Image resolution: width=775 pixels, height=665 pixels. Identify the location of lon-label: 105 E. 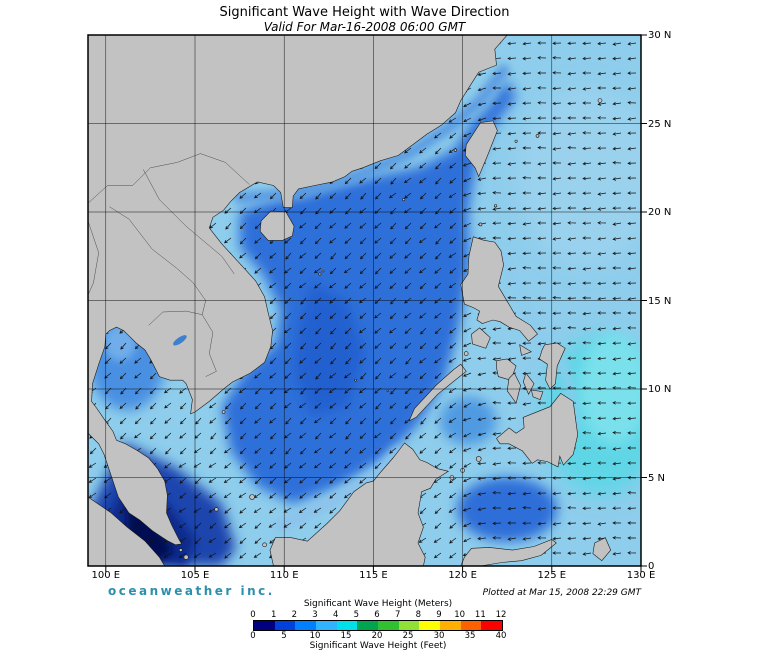
(195, 575).